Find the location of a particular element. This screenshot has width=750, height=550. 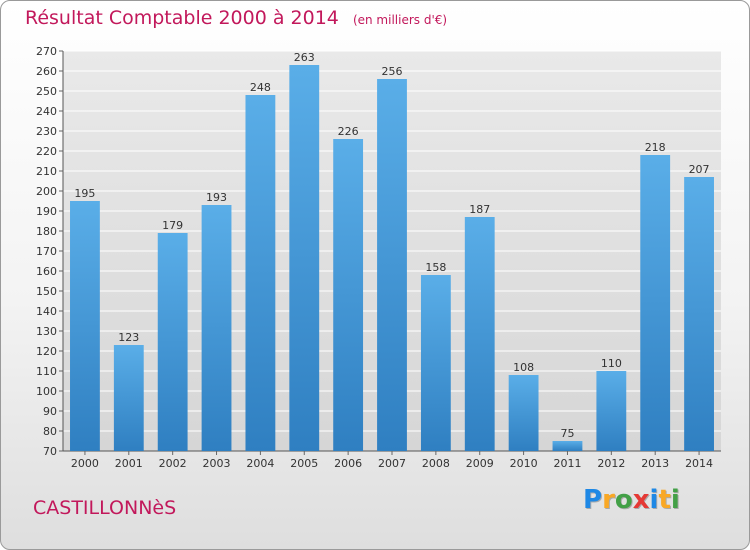

bar-value-label: 108 is located at coordinates (523, 367).